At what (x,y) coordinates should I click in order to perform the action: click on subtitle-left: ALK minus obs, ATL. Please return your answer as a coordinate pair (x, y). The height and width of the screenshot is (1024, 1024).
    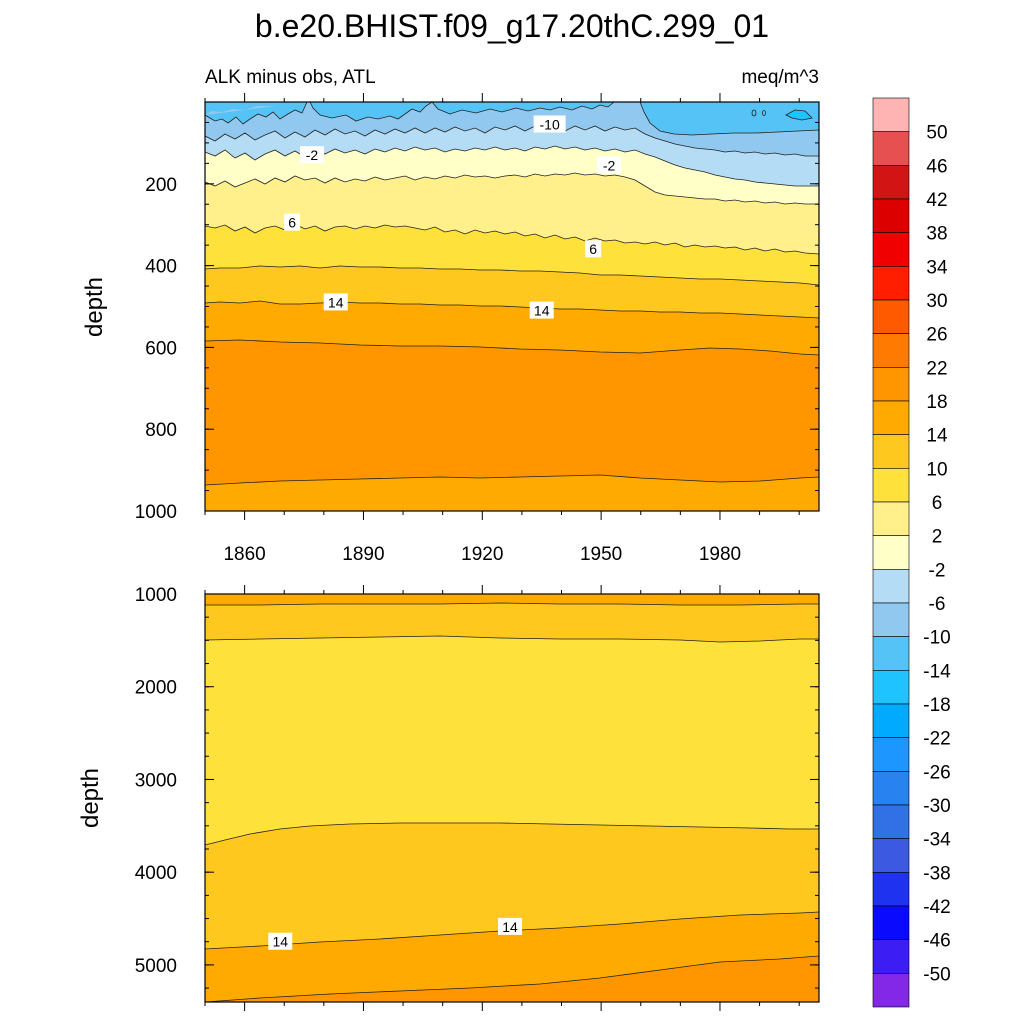
    Looking at the image, I should click on (290, 77).